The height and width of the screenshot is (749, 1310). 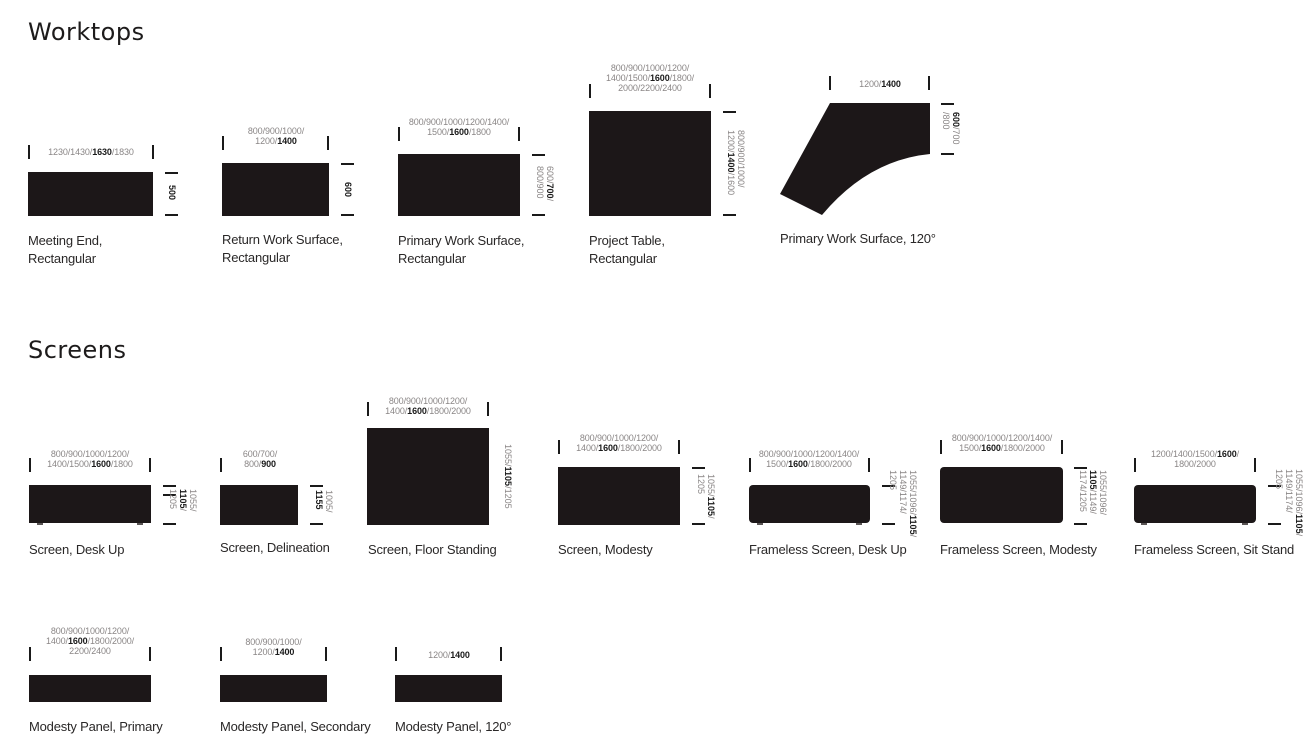 What do you see at coordinates (809, 504) in the screenshot?
I see `frameless-screen-desk-up-shape` at bounding box center [809, 504].